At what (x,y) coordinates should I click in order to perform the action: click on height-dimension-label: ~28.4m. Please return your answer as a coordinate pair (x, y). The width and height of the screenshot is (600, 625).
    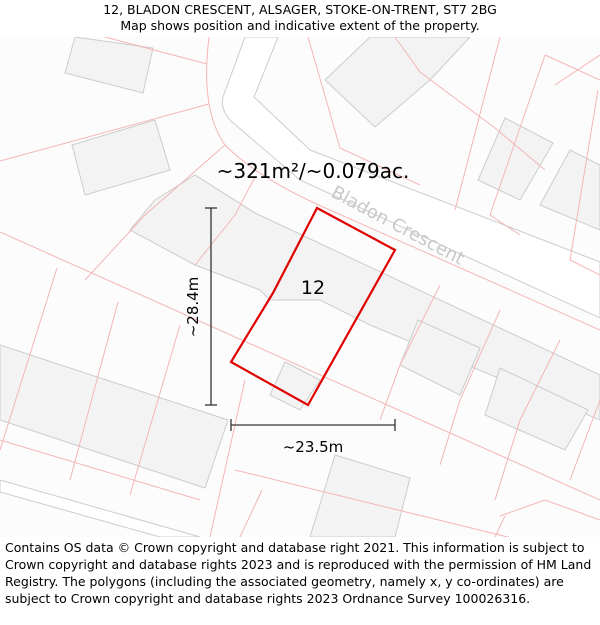
    Looking at the image, I should click on (193, 307).